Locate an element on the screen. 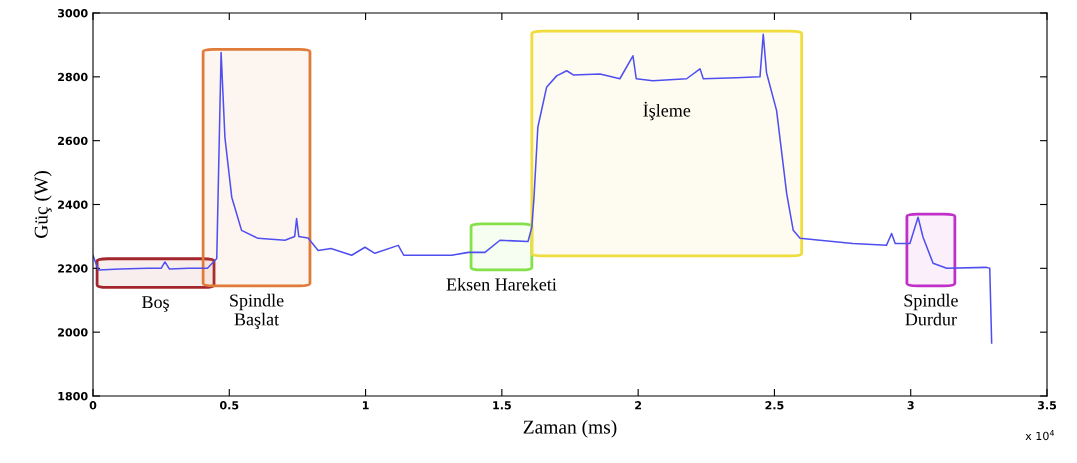 Image resolution: width=1077 pixels, height=463 pixels. x-tick-label: 1.5 is located at coordinates (502, 405).